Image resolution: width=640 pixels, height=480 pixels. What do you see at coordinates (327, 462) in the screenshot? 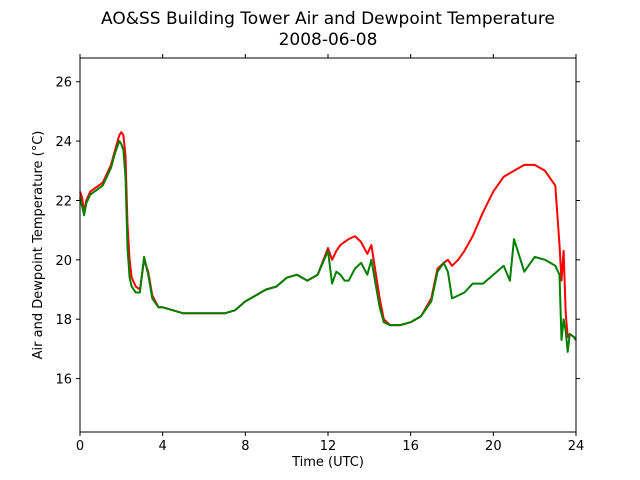
I see `x-axis-label: Time (UTC)` at bounding box center [327, 462].